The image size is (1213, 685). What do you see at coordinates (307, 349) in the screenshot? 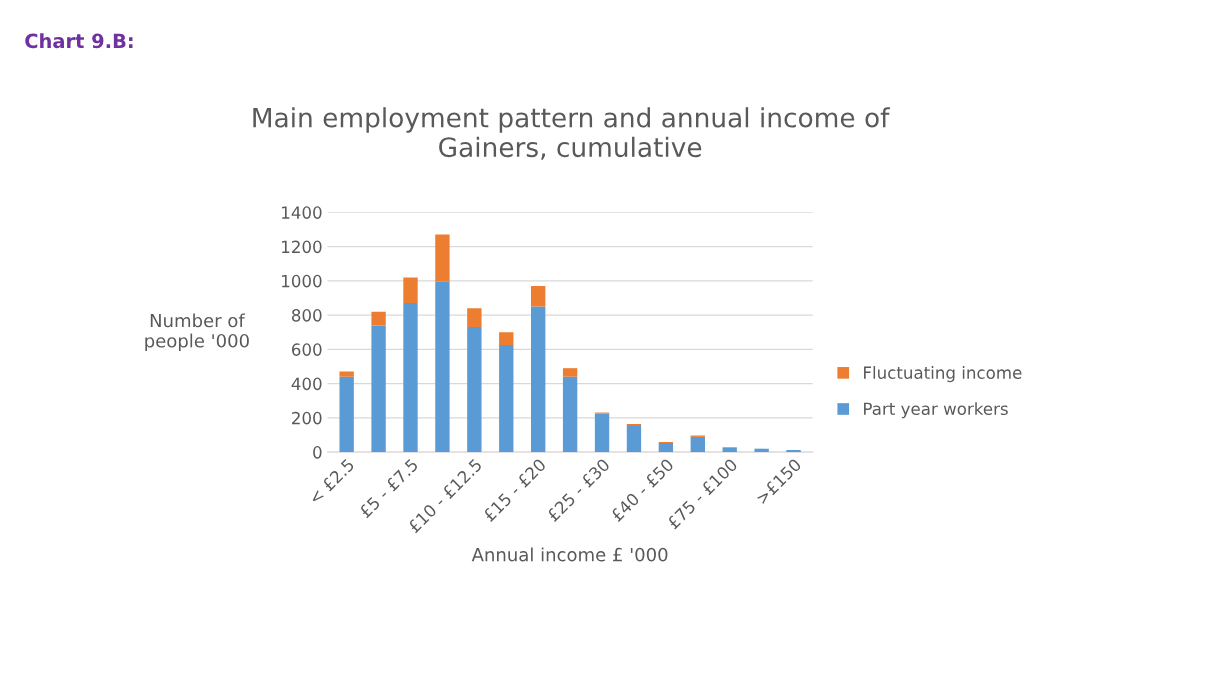
I see `y-tick-label: 600` at bounding box center [307, 349].